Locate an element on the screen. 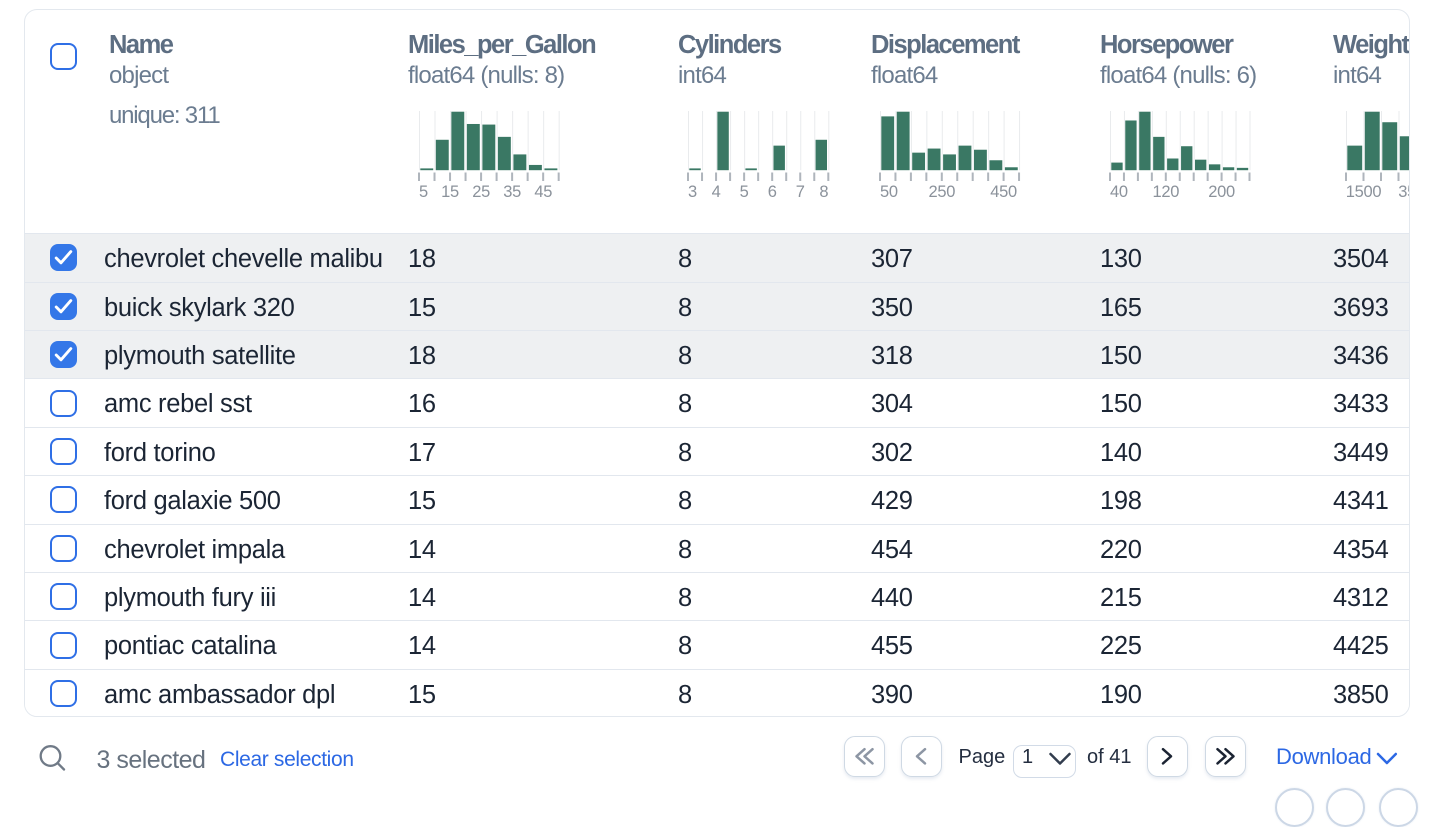 This screenshot has width=1436, height=827. svg-text: 50 is located at coordinates (889, 192).